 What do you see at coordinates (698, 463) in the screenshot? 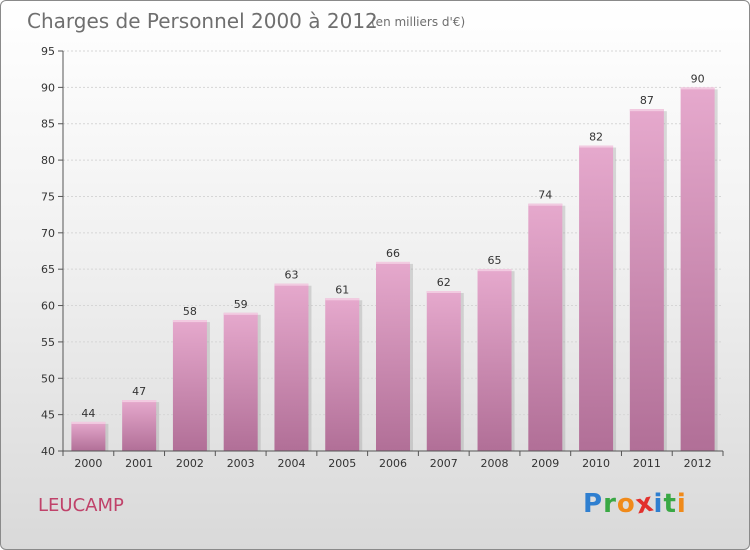
I see `x-tick-label: 2012` at bounding box center [698, 463].